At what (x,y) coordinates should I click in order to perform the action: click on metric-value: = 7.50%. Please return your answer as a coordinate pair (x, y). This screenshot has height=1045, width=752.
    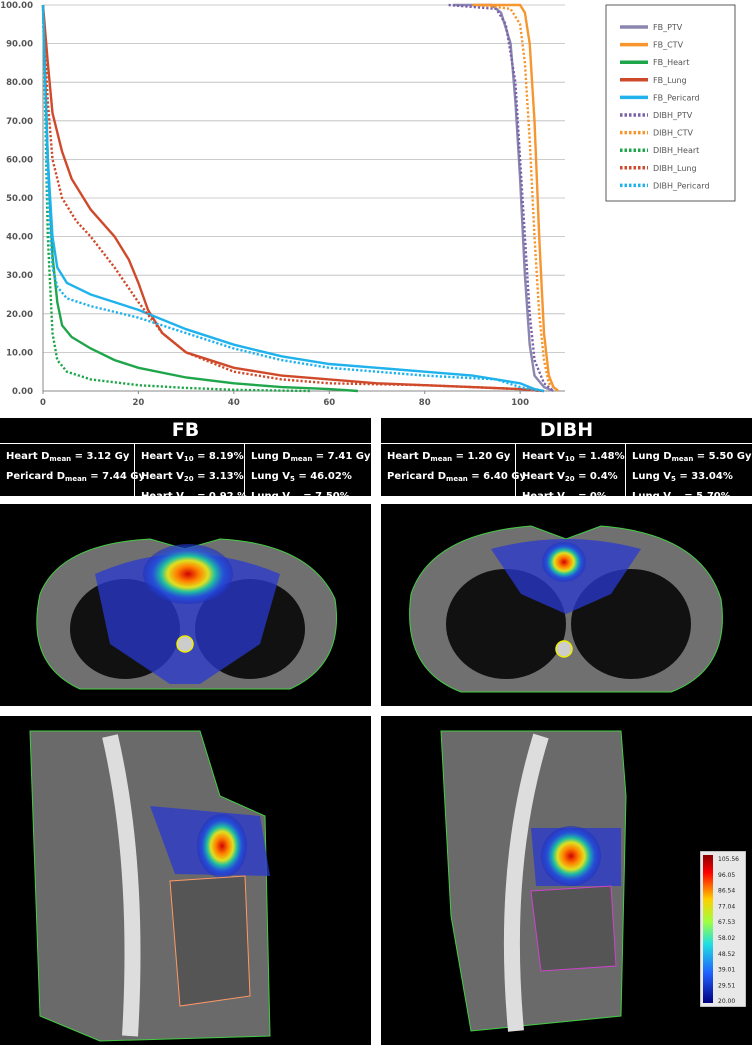
    Looking at the image, I should click on (324, 496).